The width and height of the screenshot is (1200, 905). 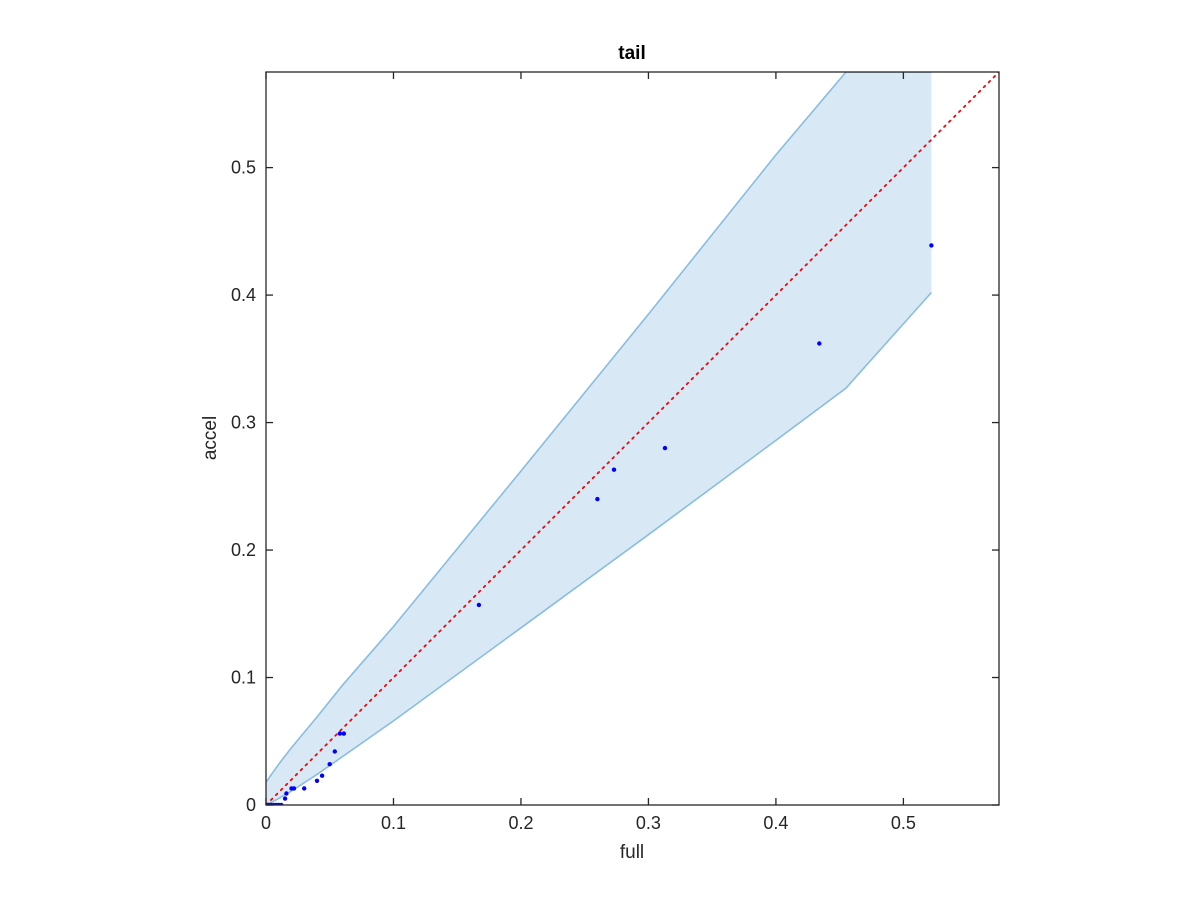 What do you see at coordinates (393, 823) in the screenshot?
I see `x-tick-label: 0.1` at bounding box center [393, 823].